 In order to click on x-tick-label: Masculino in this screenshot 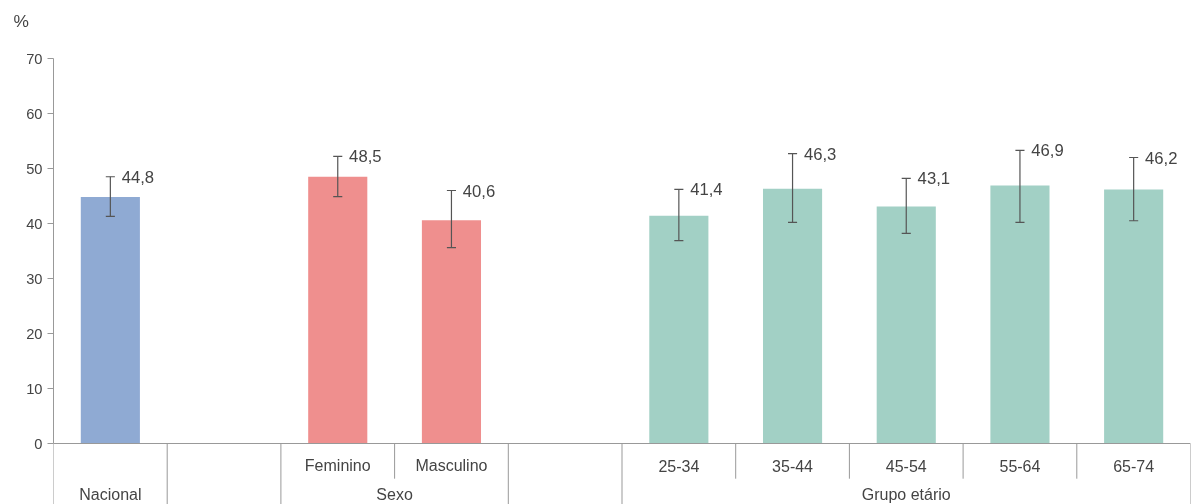, I will do `click(451, 465)`.